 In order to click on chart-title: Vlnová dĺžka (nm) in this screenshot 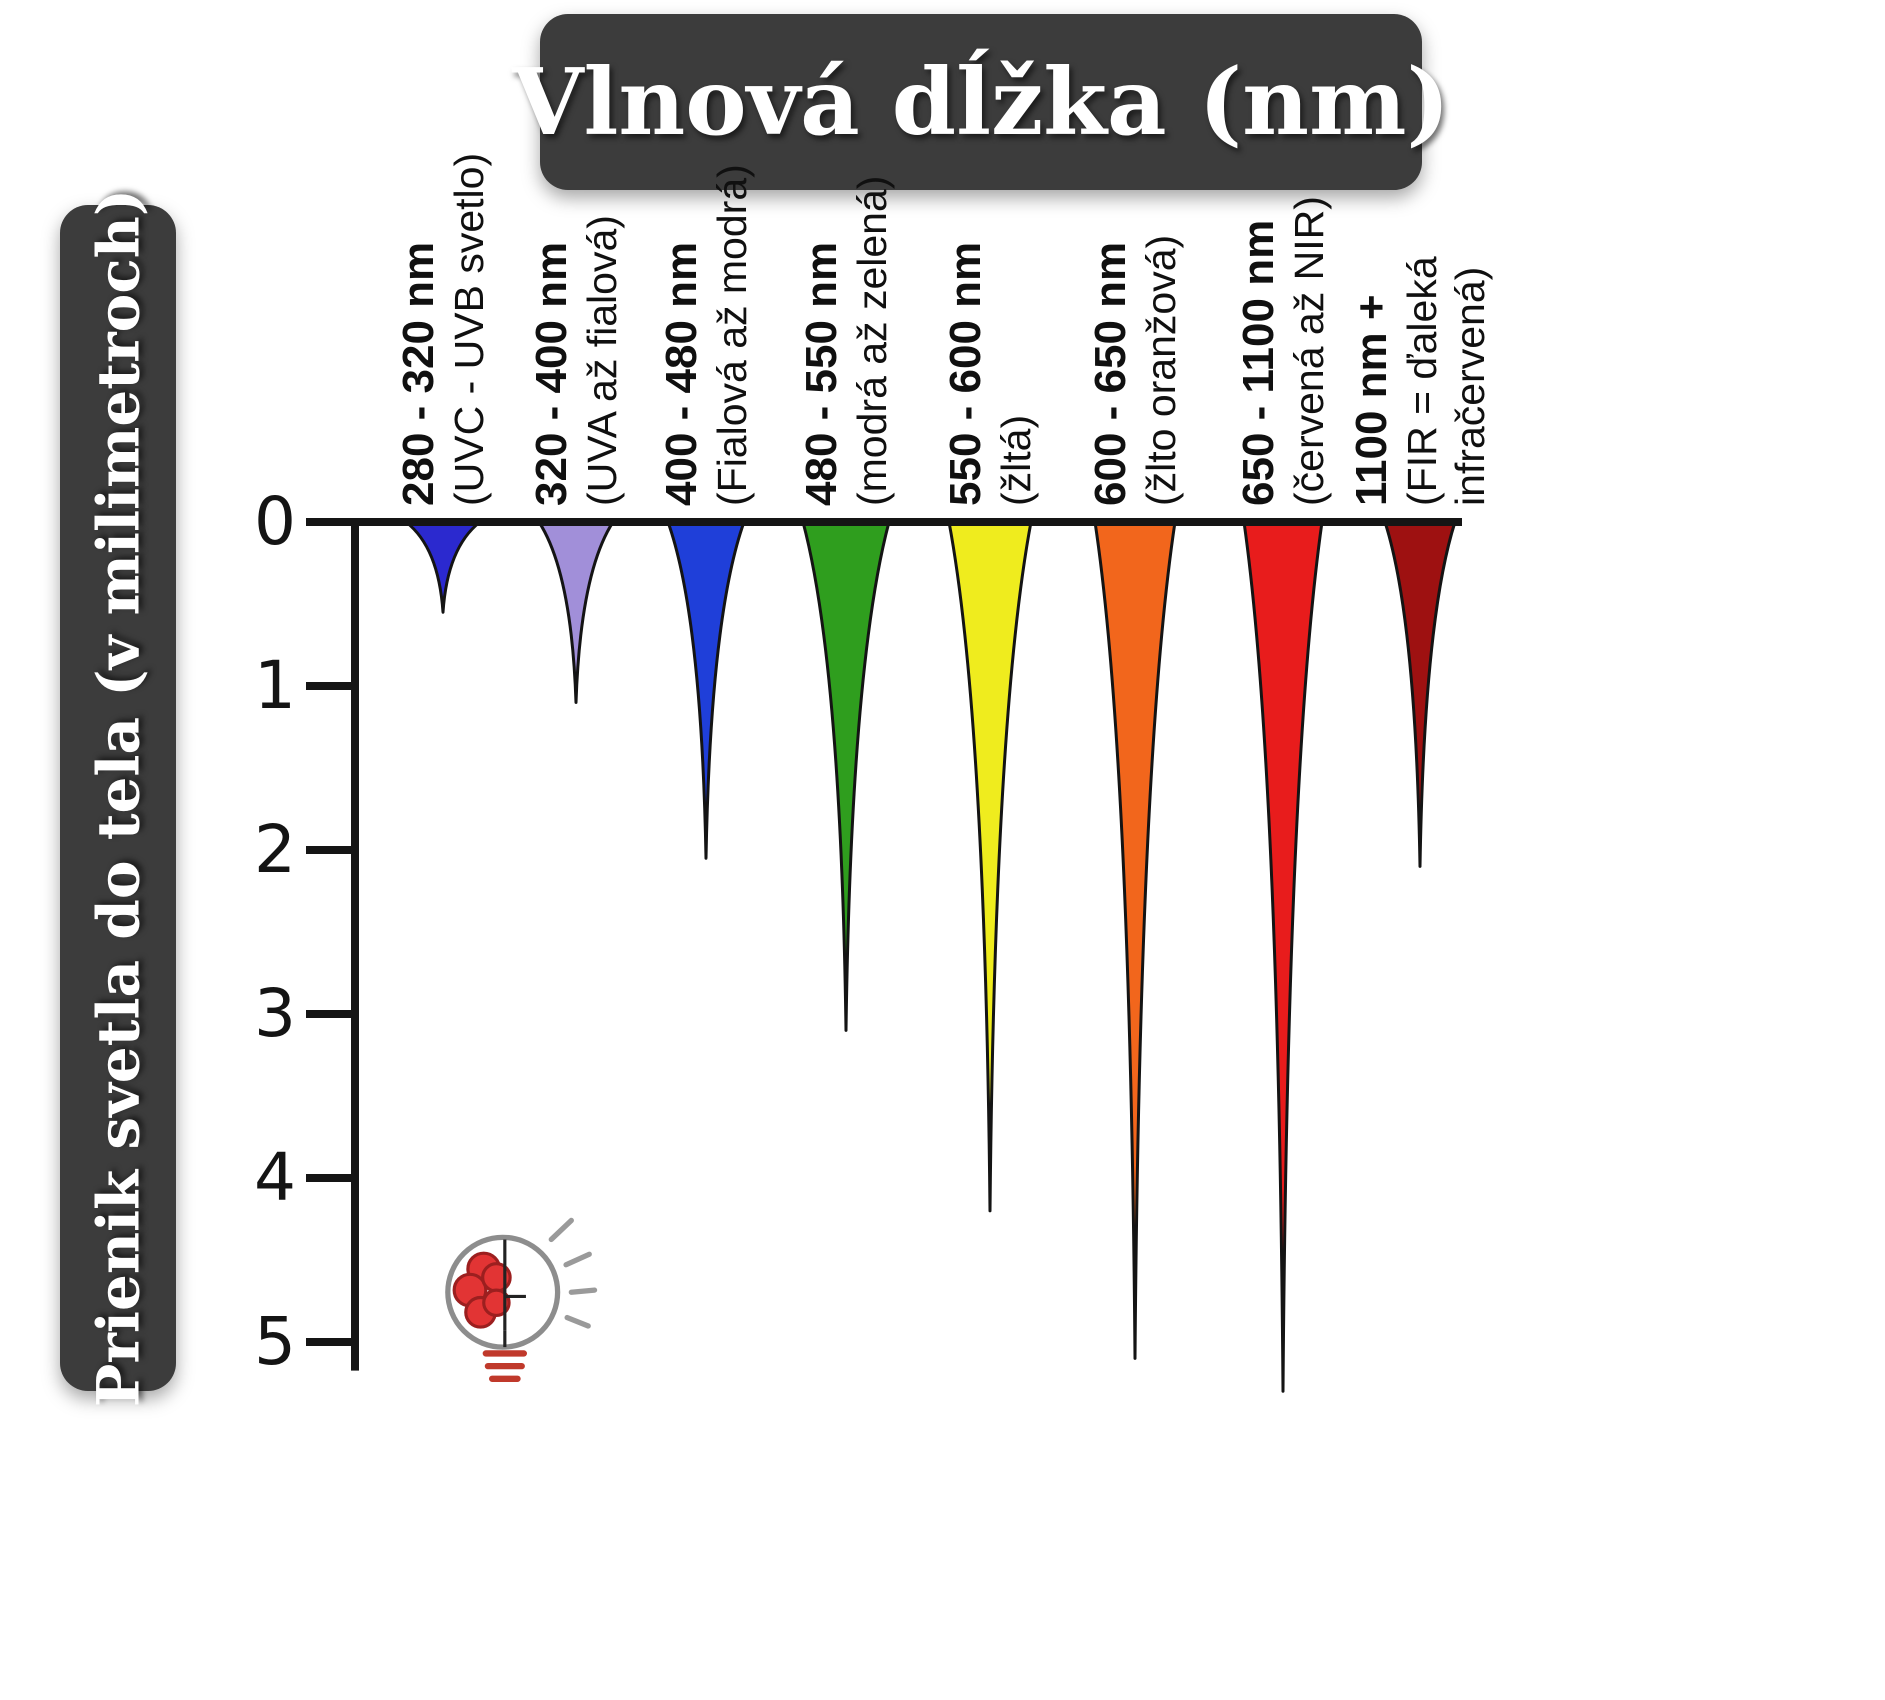, I will do `click(981, 102)`.